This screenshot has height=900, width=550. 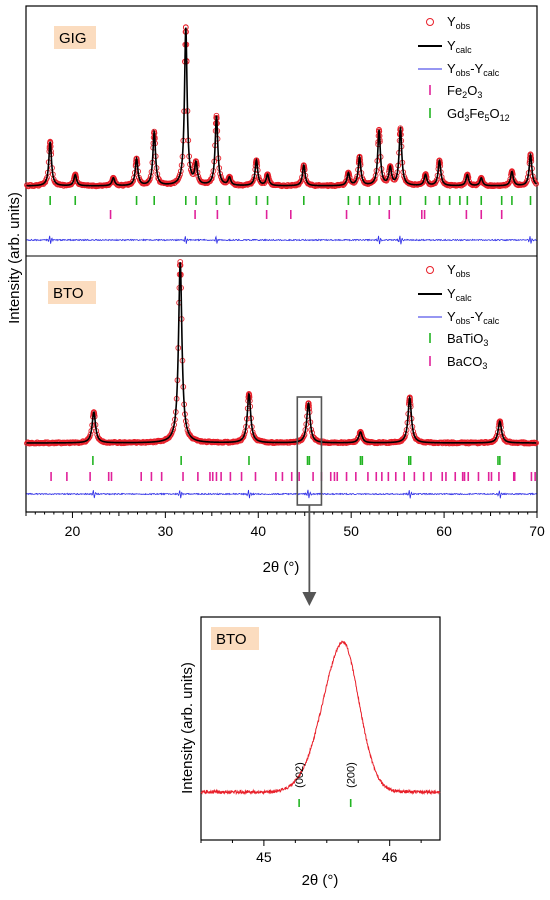 I want to click on zoom-indicator, so click(x=309, y=501).